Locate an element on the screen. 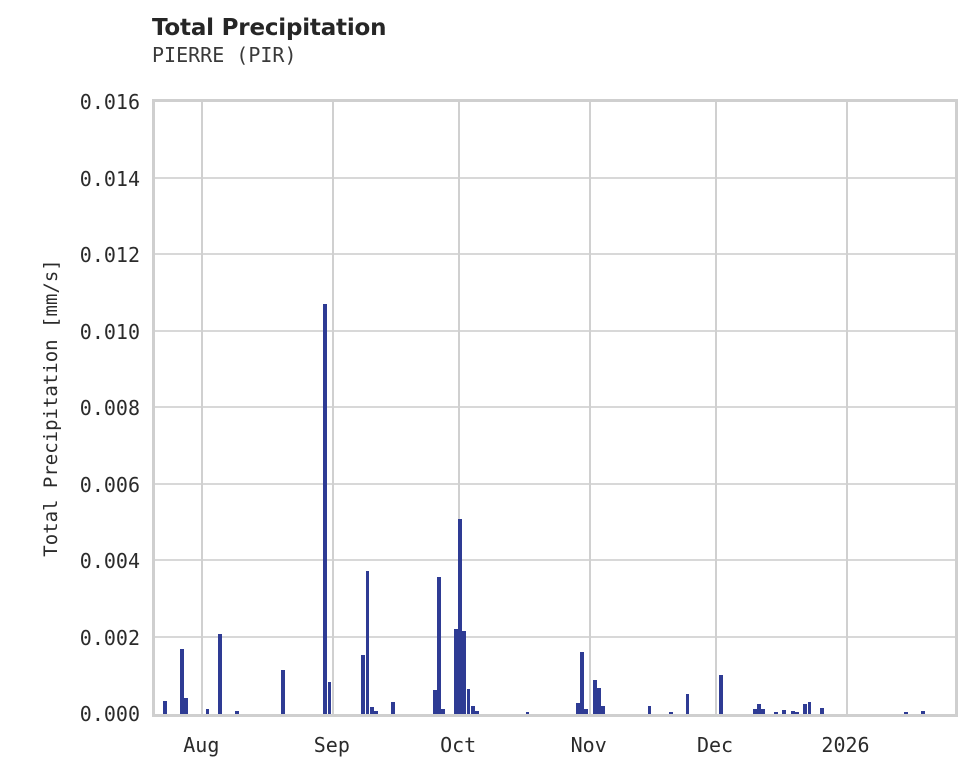 This screenshot has height=780, width=980. x-tick-label: Oct is located at coordinates (458, 745).